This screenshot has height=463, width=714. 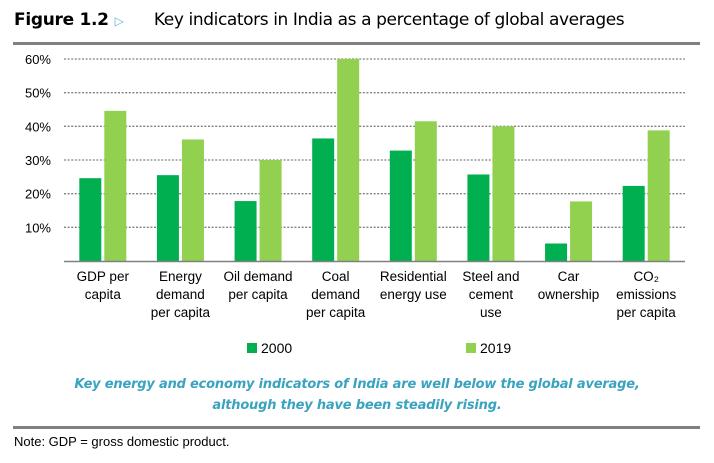 What do you see at coordinates (491, 312) in the screenshot?
I see `category-label: use` at bounding box center [491, 312].